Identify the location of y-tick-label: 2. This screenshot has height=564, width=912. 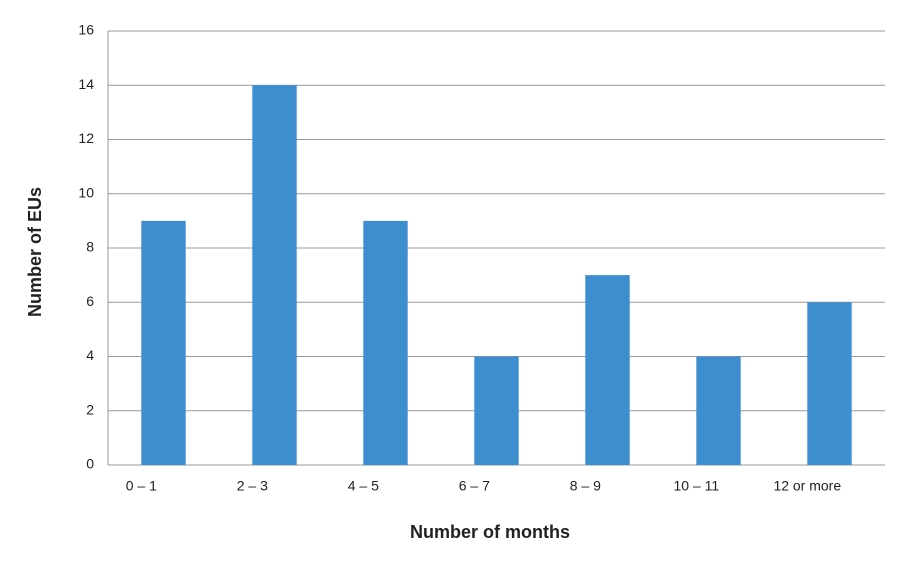
(90, 409).